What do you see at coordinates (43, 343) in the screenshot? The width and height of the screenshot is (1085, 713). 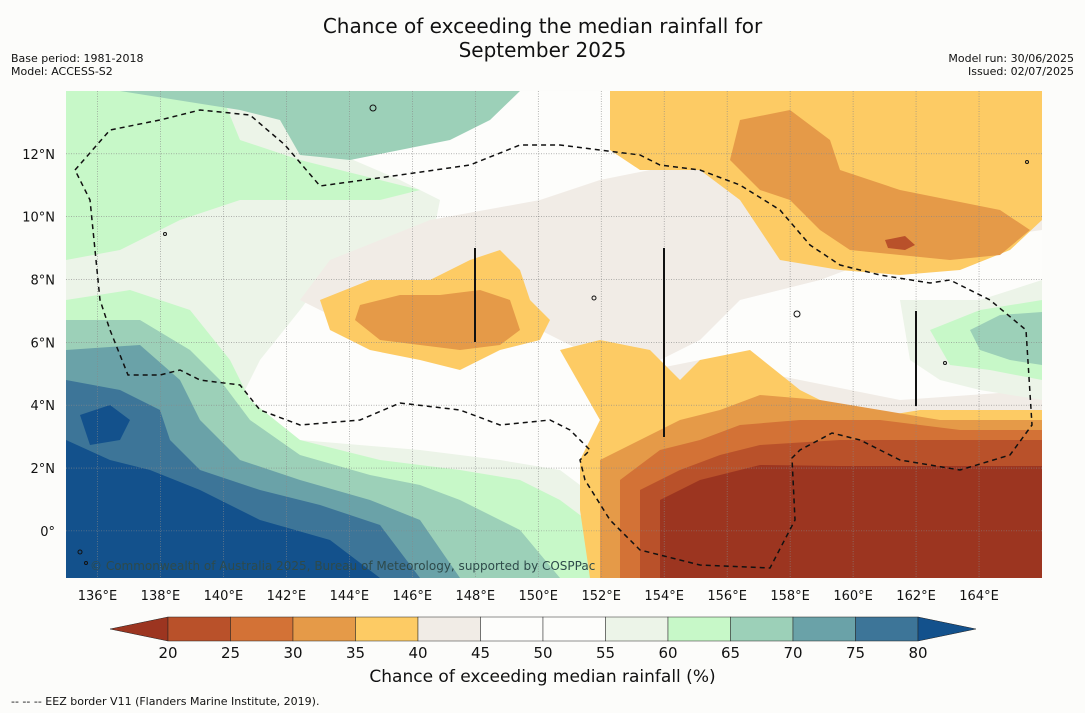 I see `y-tick-label: 6°N` at bounding box center [43, 343].